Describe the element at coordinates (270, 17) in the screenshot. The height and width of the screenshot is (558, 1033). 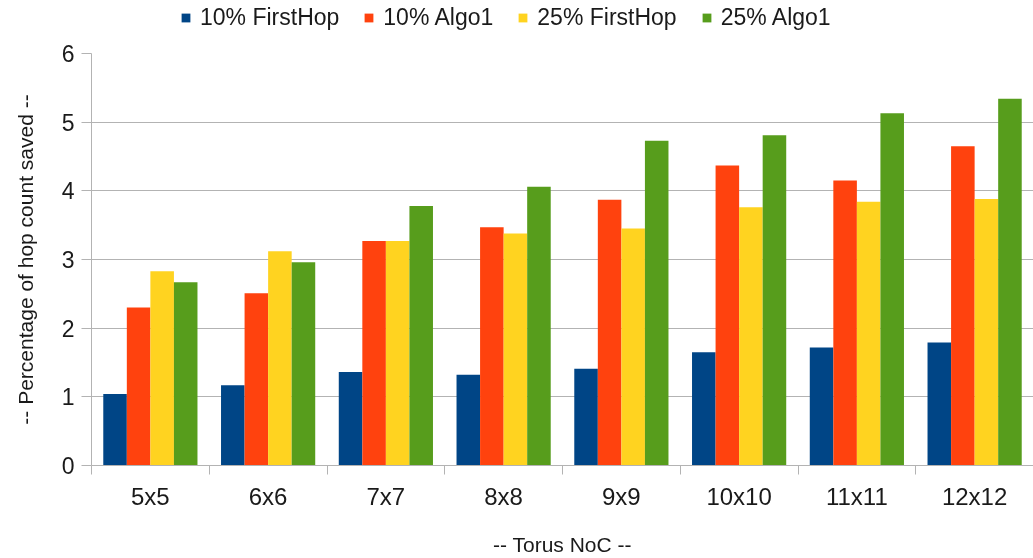
I see `legend-label: 10% FirstHop` at that location.